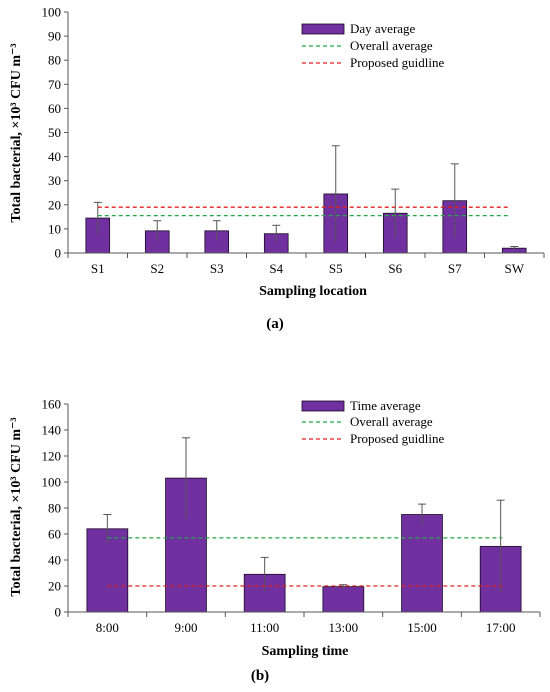 The width and height of the screenshot is (550, 692). I want to click on x-tick-label-s2: S2, so click(157, 268).